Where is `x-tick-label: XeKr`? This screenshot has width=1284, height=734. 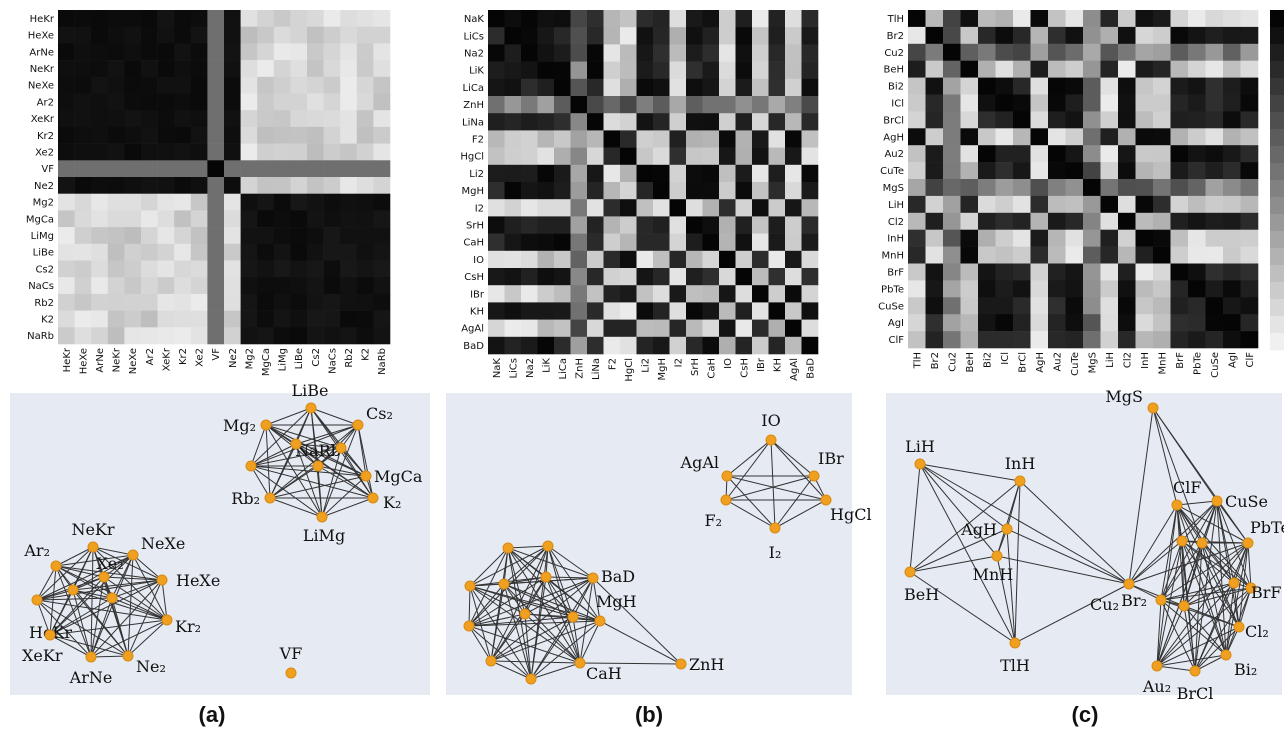
x-tick-label: XeKr is located at coordinates (166, 359).